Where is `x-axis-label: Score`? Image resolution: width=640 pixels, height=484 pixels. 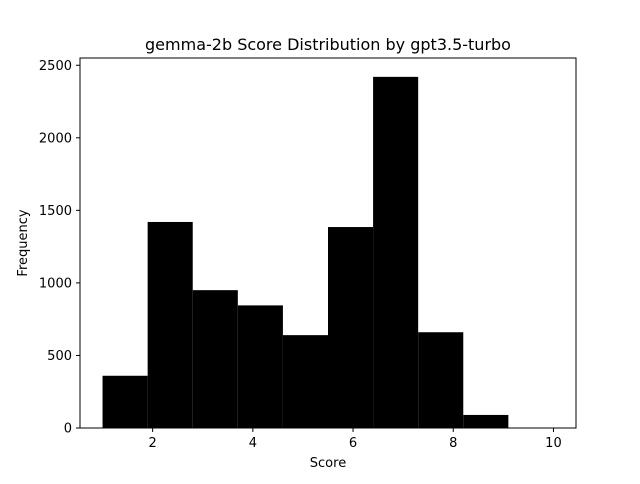 x-axis-label: Score is located at coordinates (328, 463).